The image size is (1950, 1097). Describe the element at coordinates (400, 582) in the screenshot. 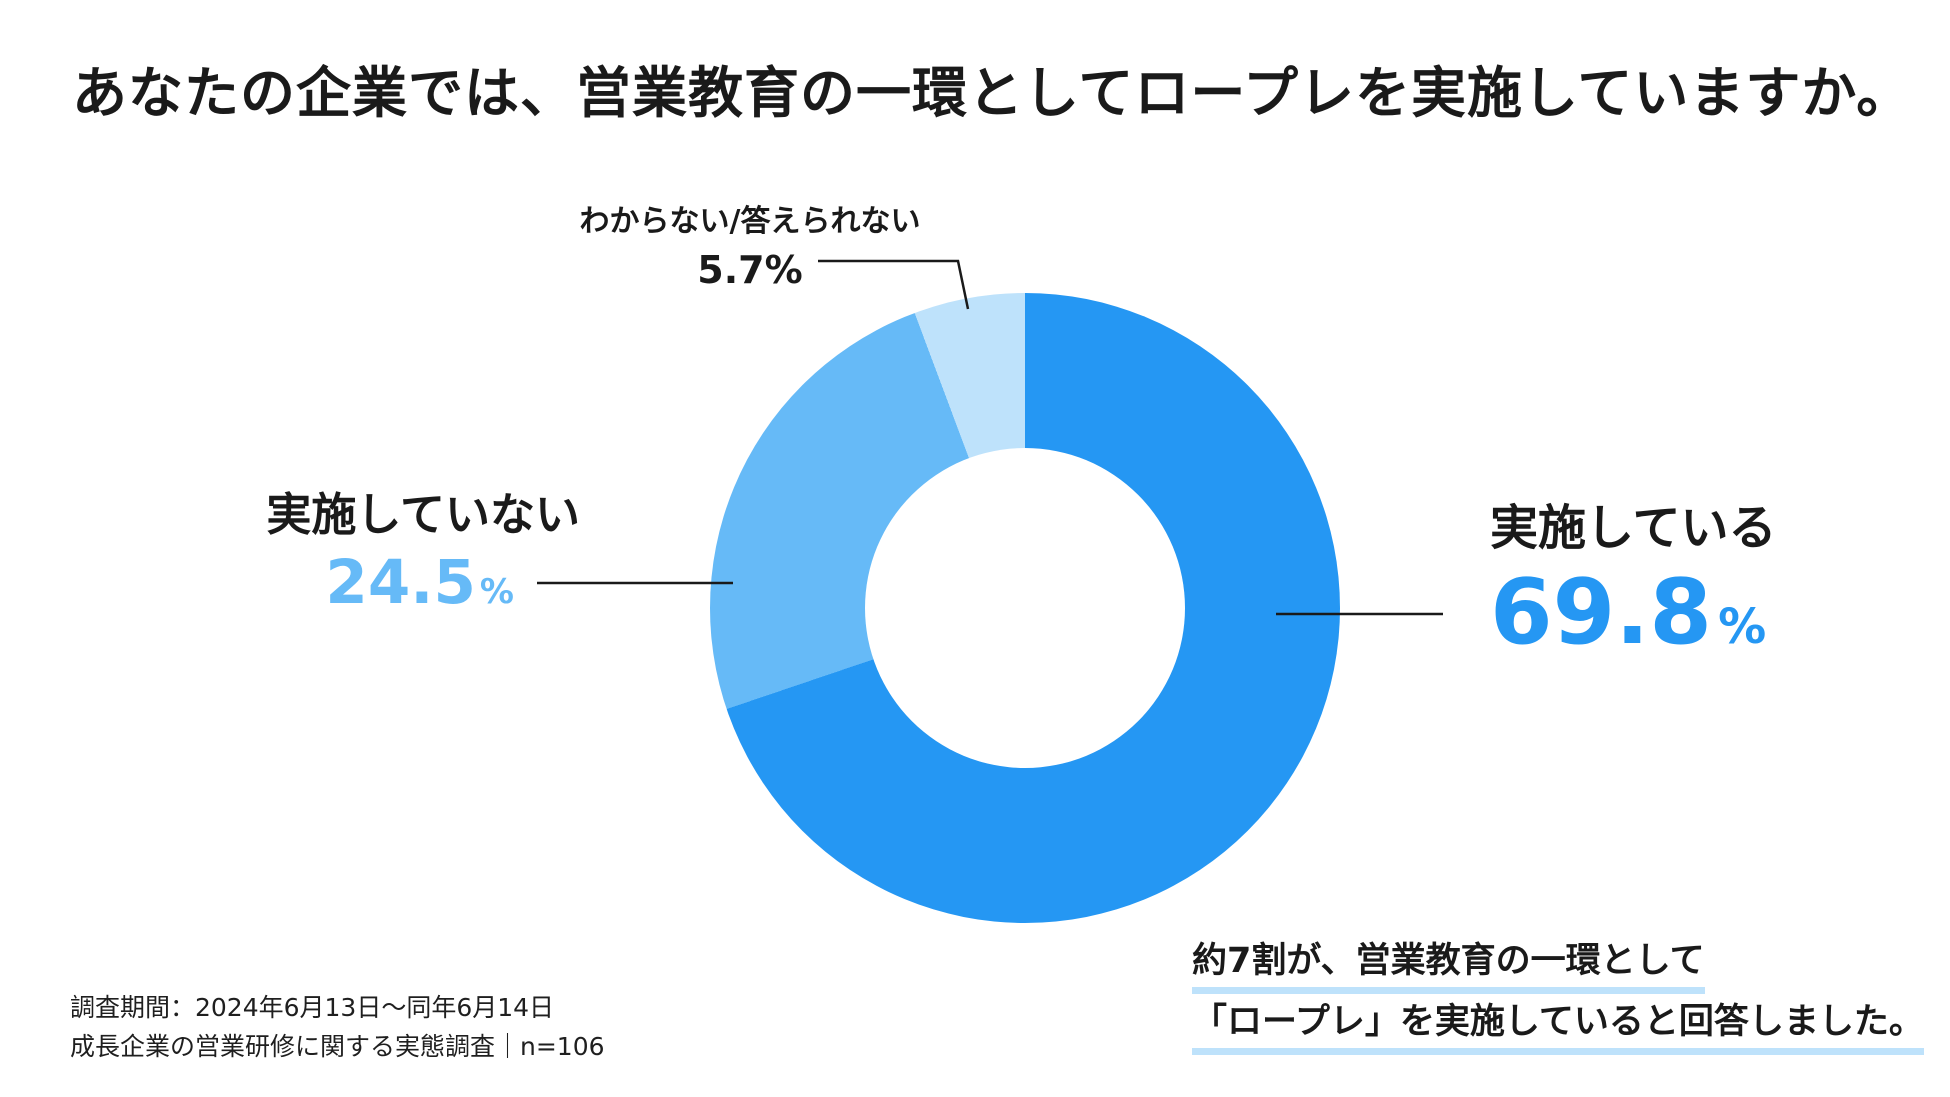

I see `label-no-number: 24.5` at that location.